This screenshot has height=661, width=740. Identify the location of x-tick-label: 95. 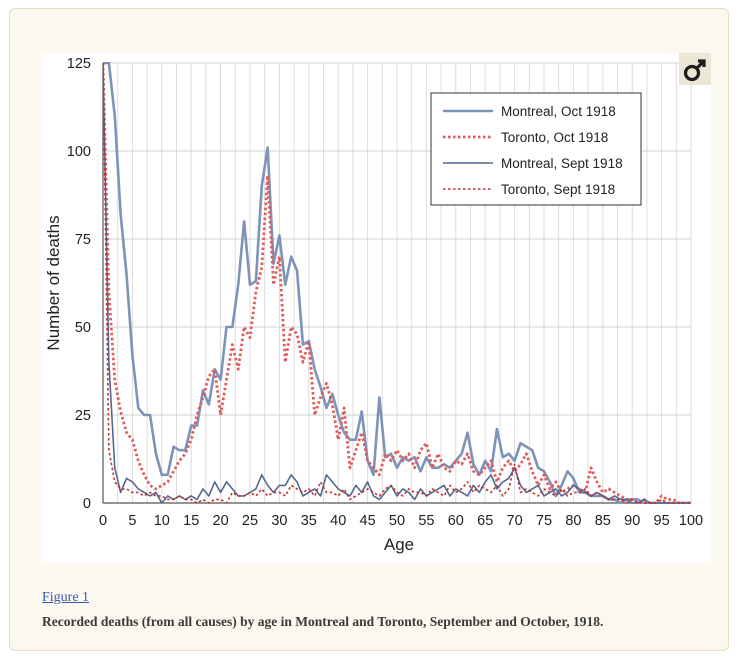
(662, 521).